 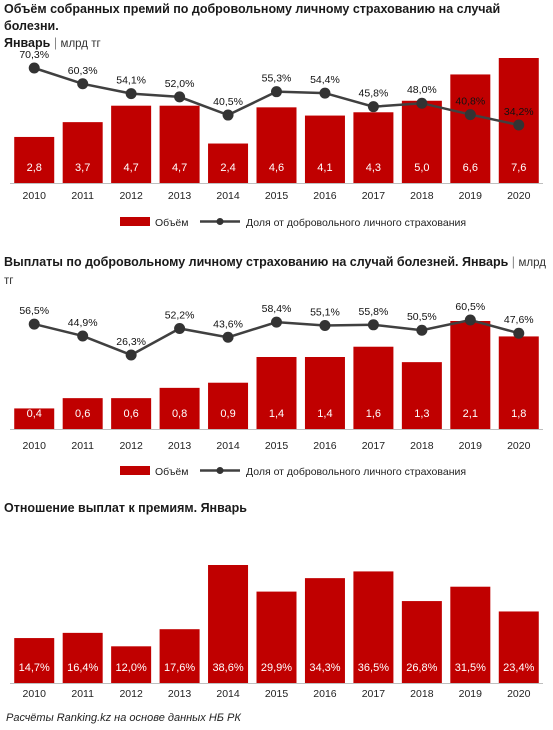 I want to click on share-point-2017, so click(x=373, y=107).